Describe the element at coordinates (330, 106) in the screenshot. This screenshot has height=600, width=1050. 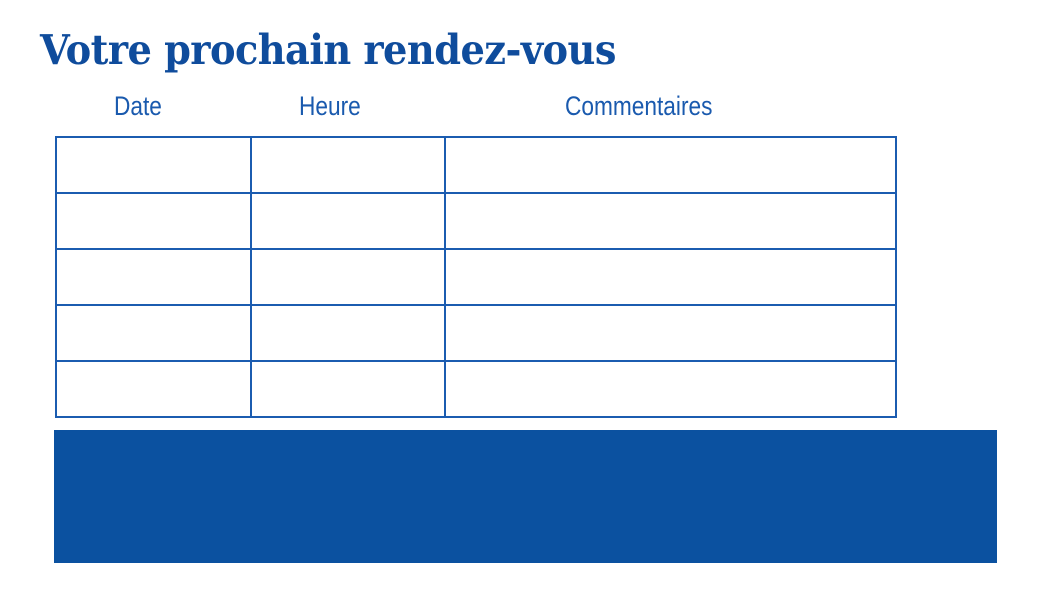
I see `column-header-heure: Heure` at that location.